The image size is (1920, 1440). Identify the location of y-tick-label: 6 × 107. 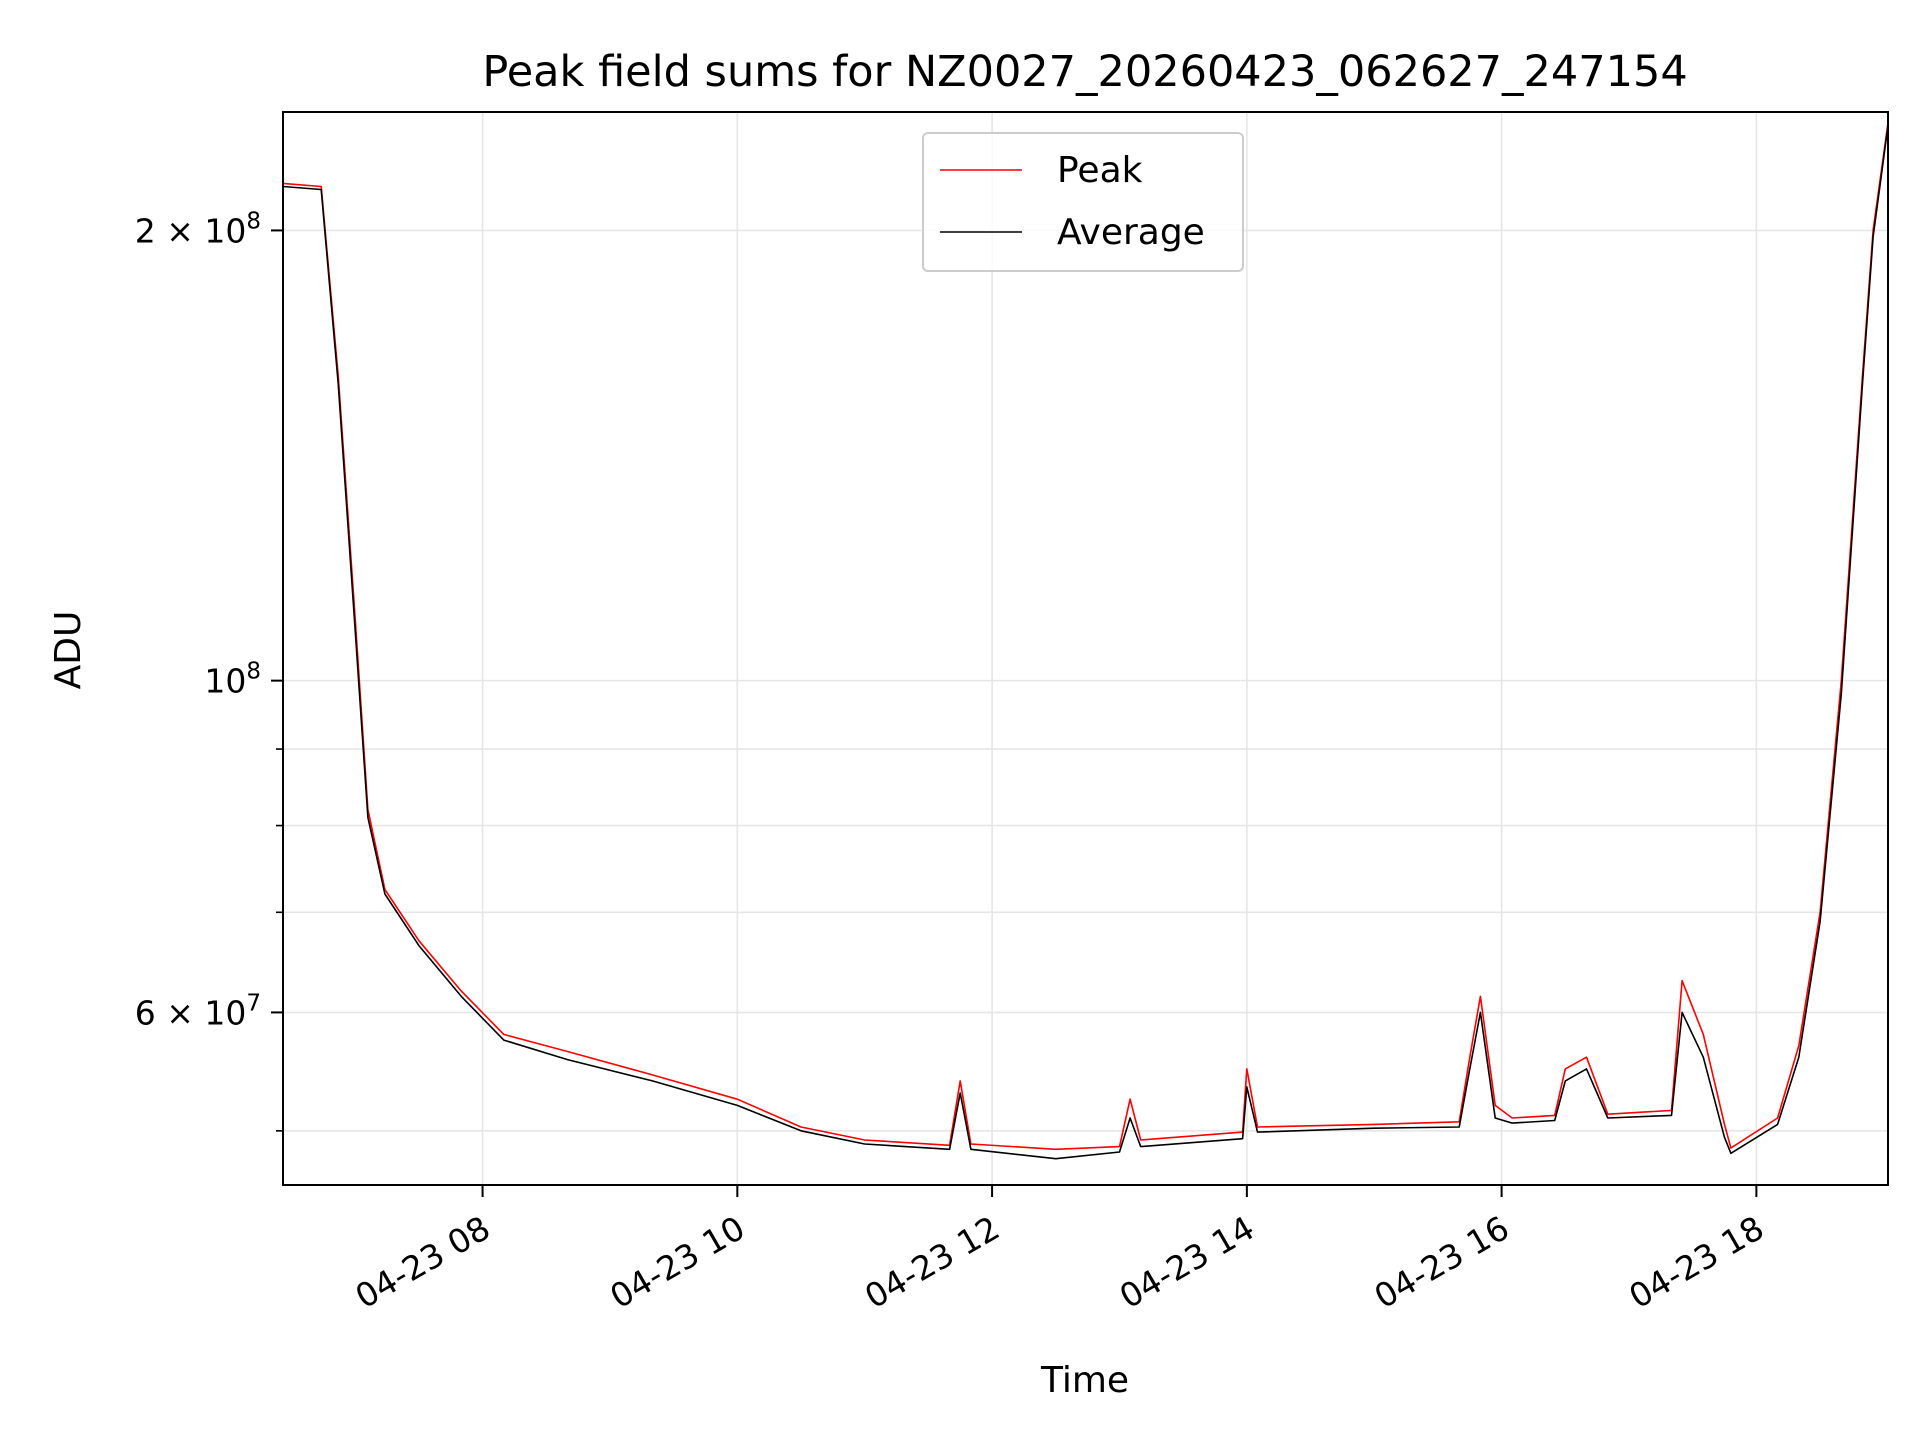
(198, 1011).